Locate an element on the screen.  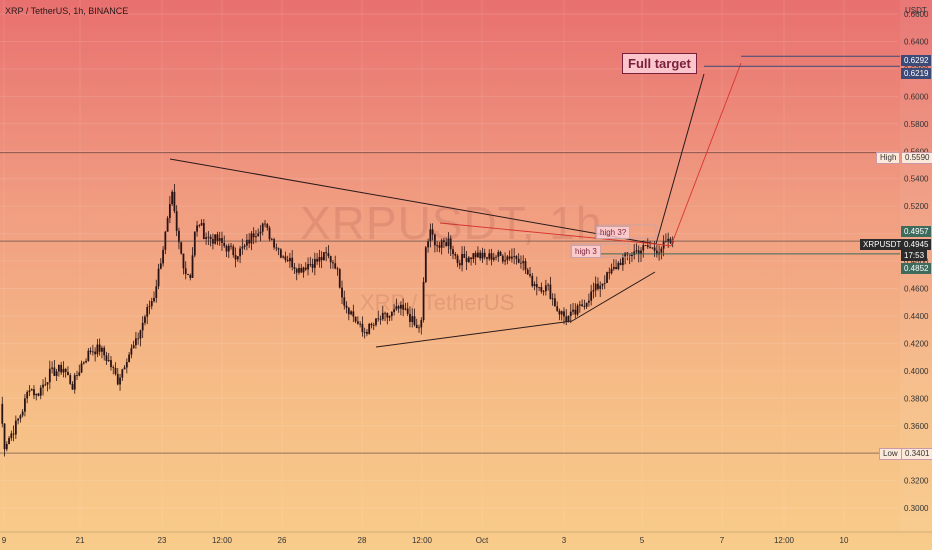
full-target-note: Full target is located at coordinates (659, 63).